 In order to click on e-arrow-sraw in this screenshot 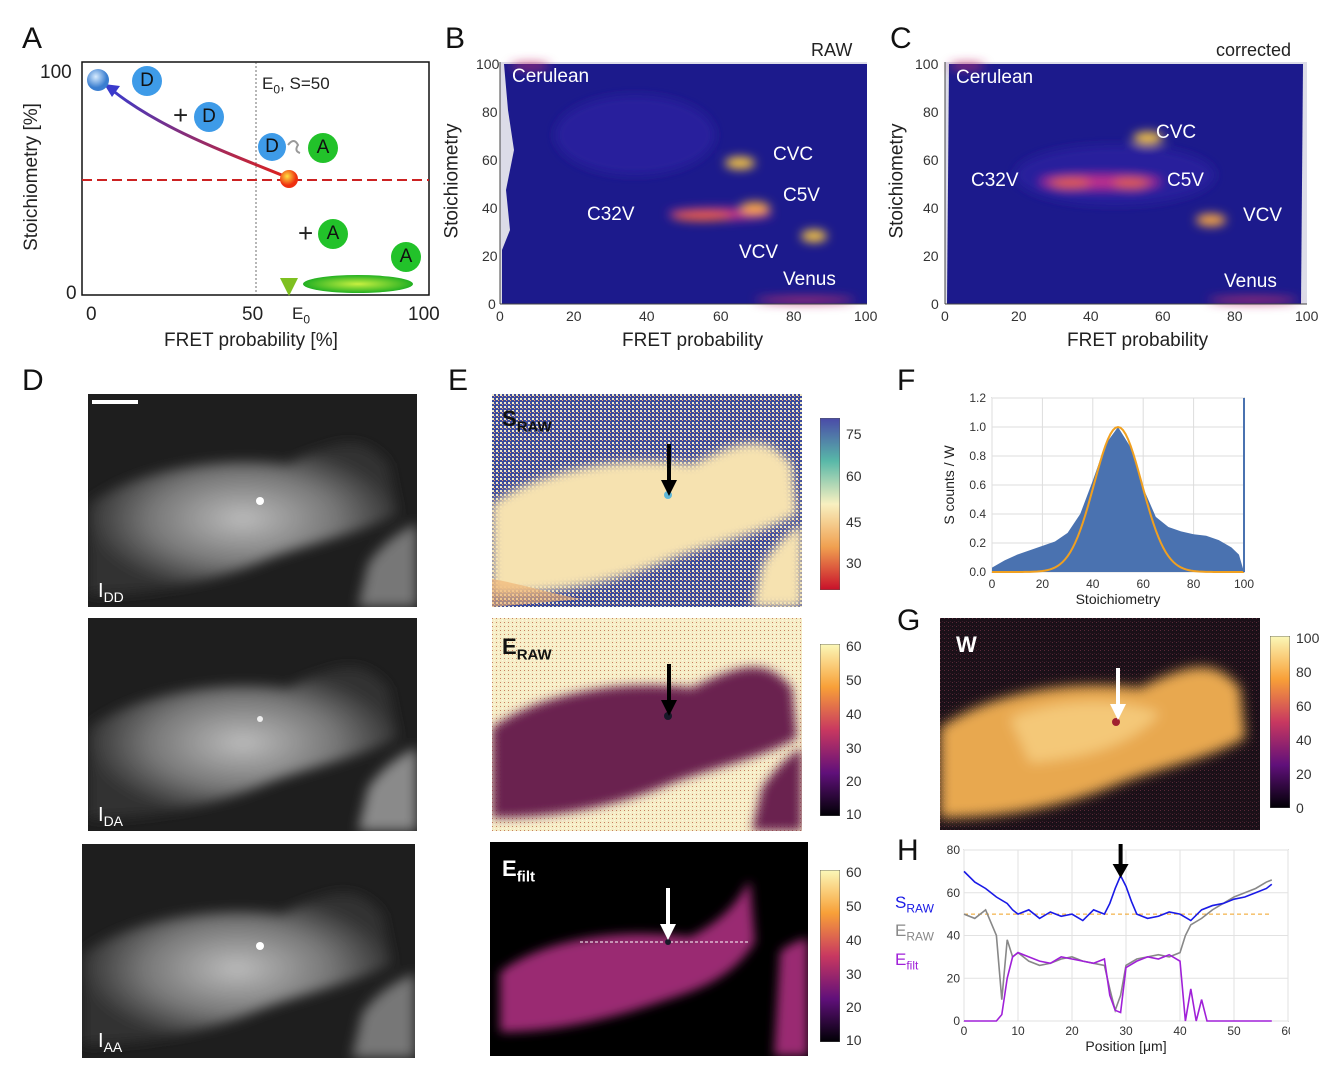, I will do `click(669, 470)`.